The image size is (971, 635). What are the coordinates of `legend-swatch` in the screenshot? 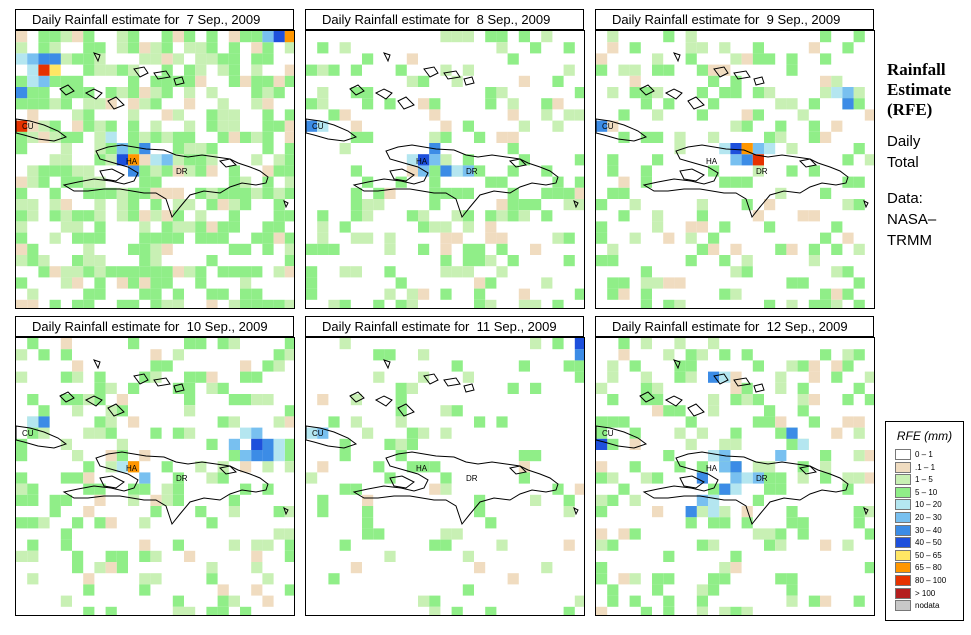 It's located at (903, 480).